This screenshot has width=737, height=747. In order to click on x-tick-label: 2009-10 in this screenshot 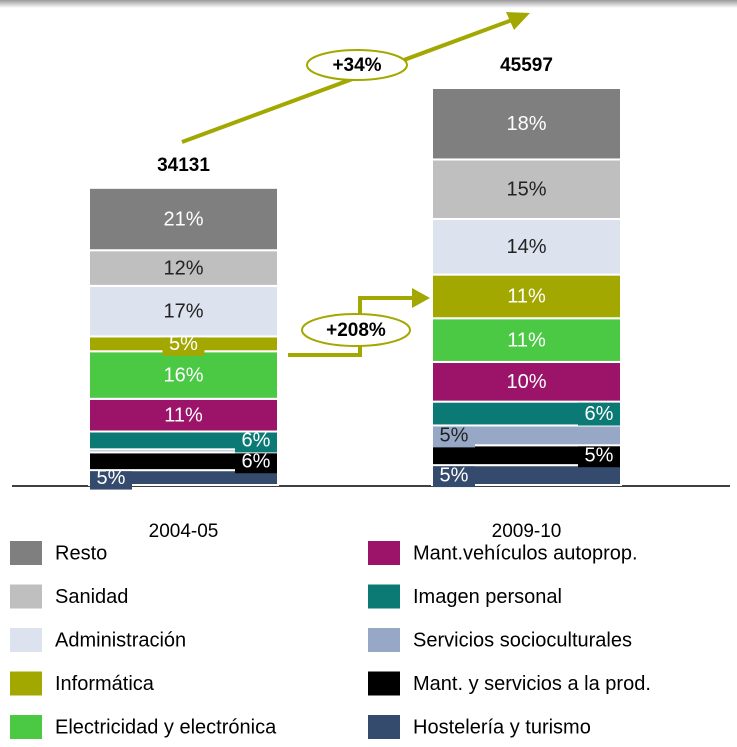, I will do `click(527, 531)`.